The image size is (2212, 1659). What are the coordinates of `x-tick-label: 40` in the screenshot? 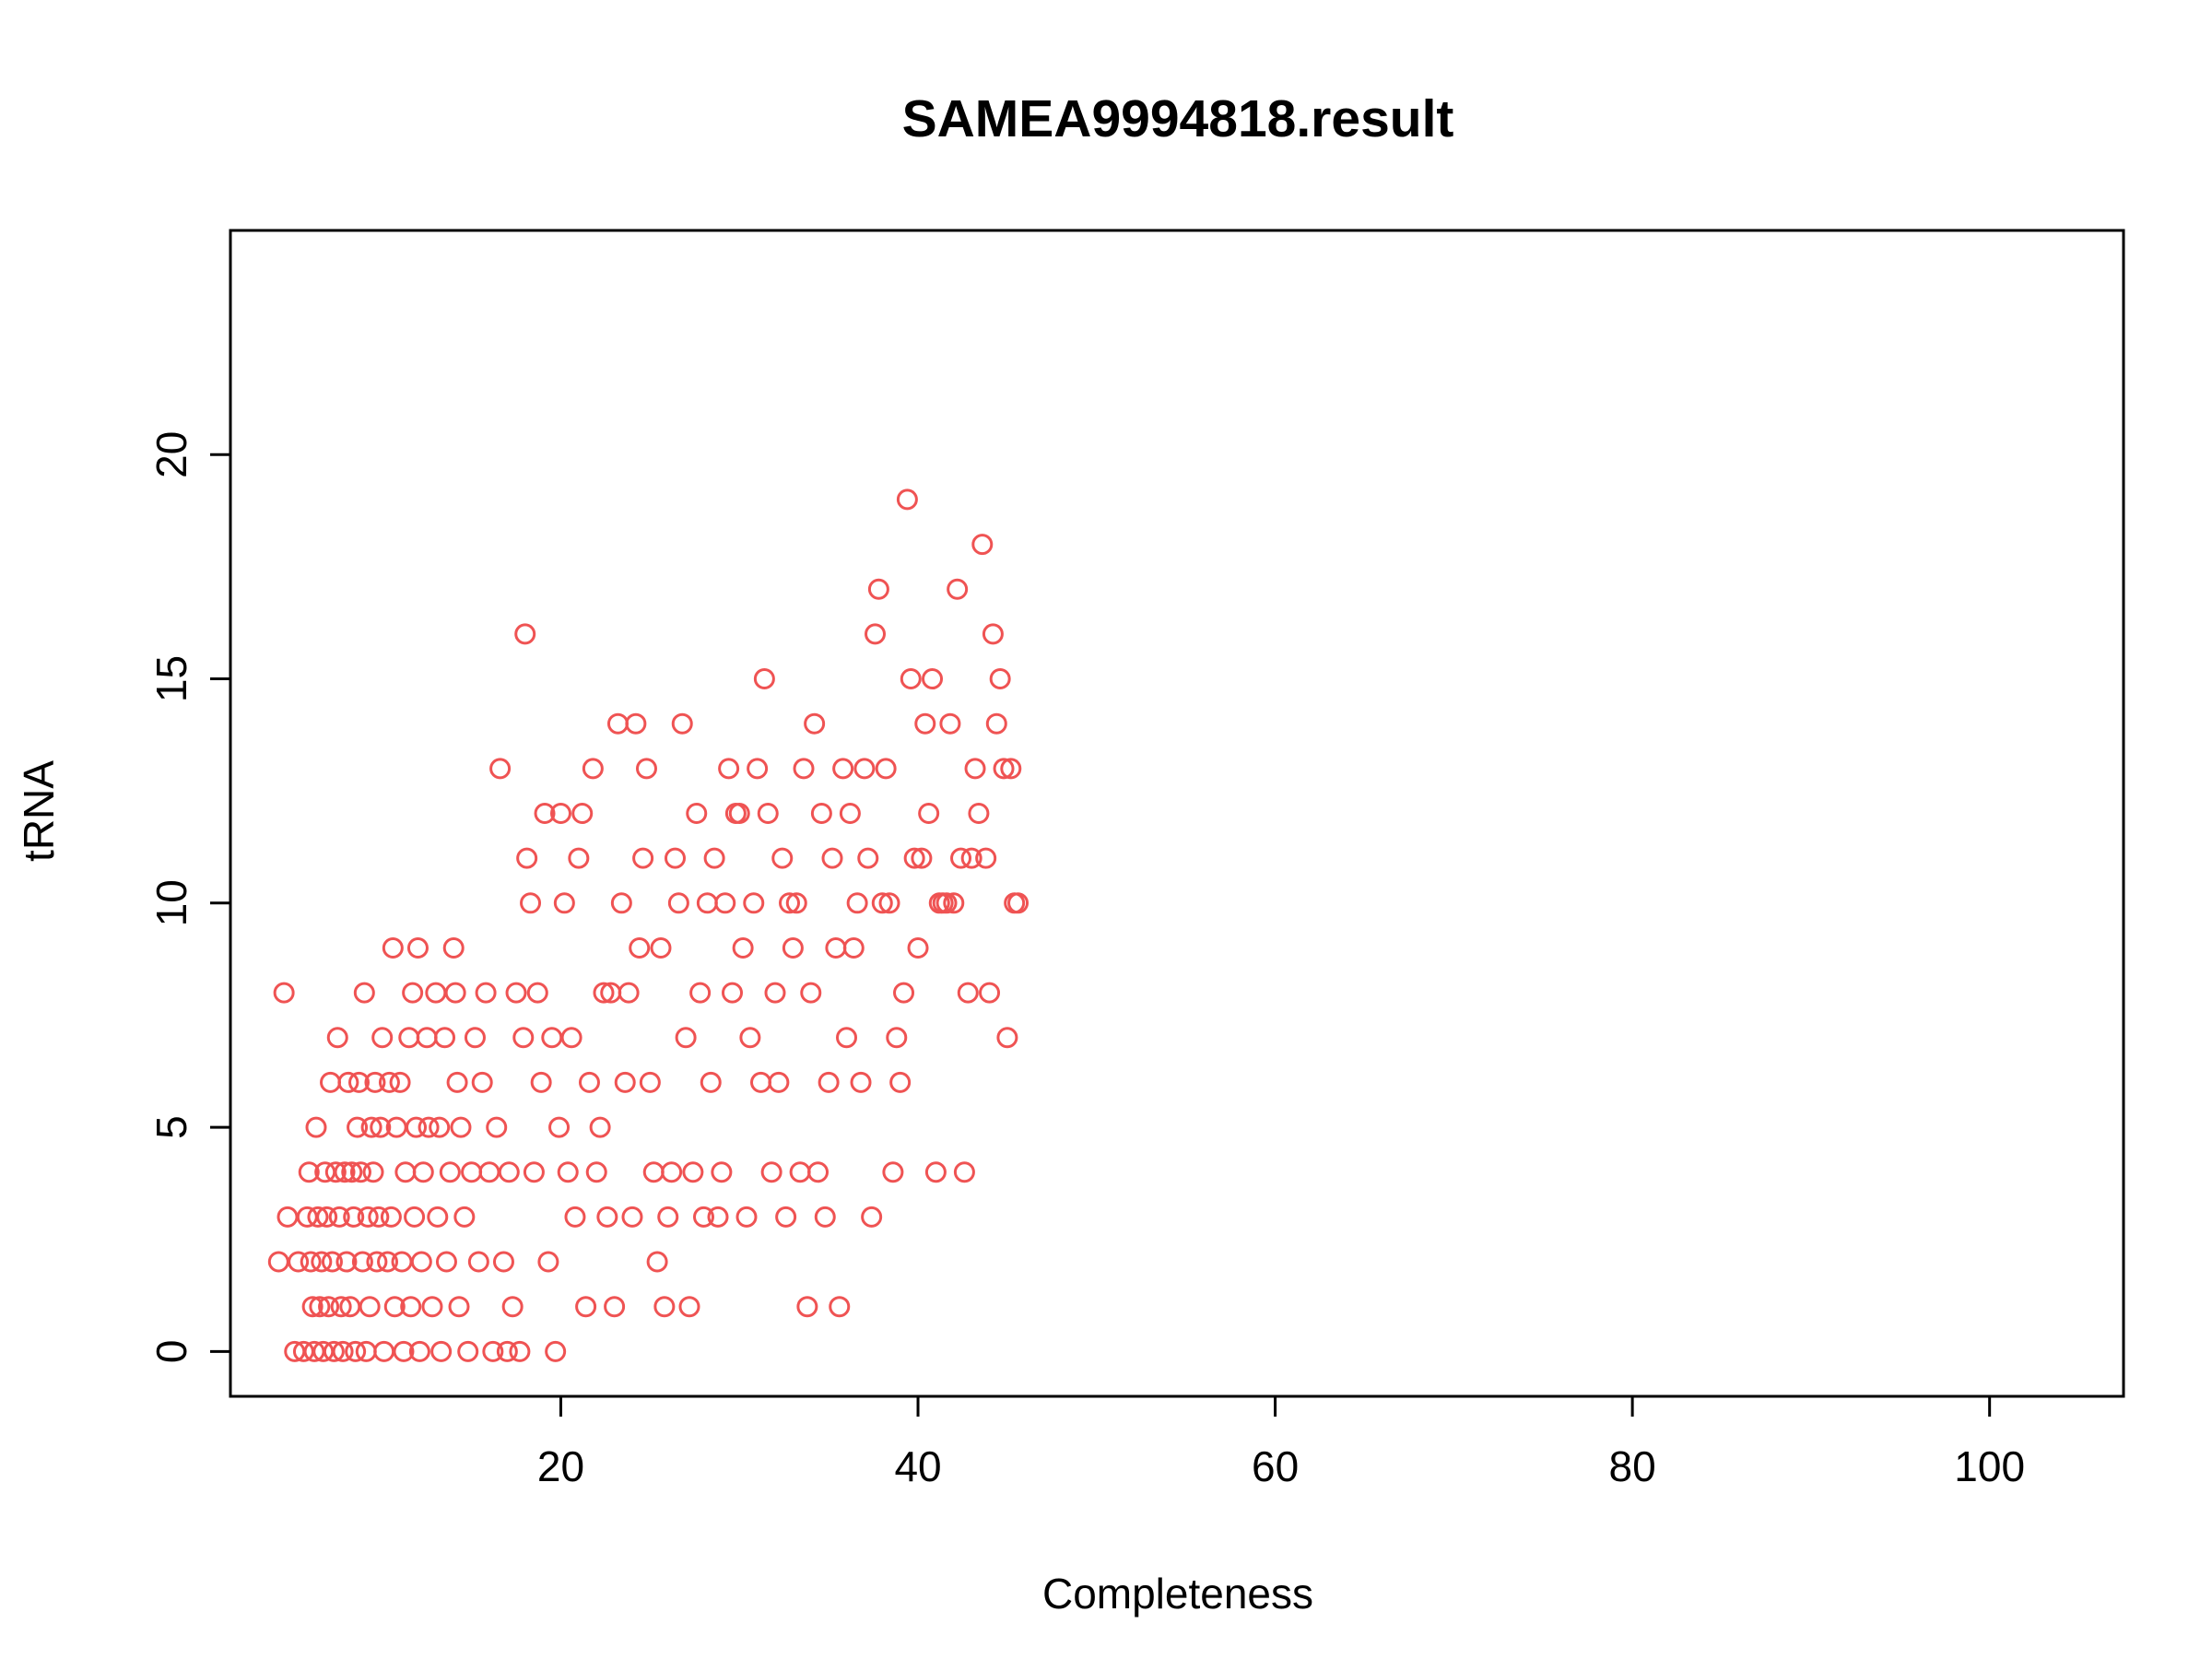 It's located at (917, 1466).